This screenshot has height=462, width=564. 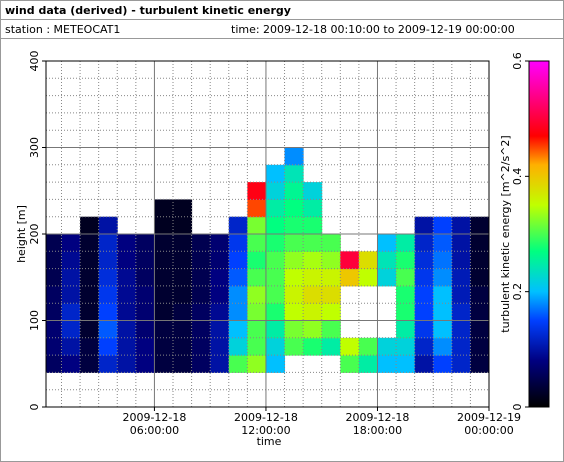 I want to click on x-tick-label: 2009-12-18 12:00:00, so click(x=265, y=424).